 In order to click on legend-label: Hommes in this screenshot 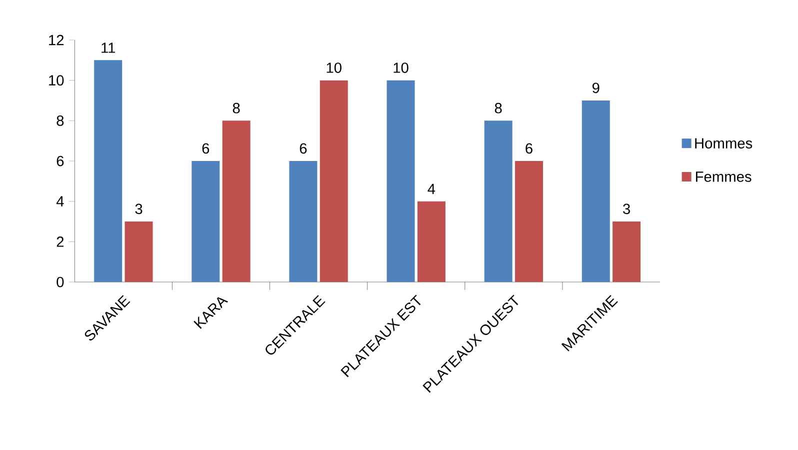, I will do `click(723, 143)`.